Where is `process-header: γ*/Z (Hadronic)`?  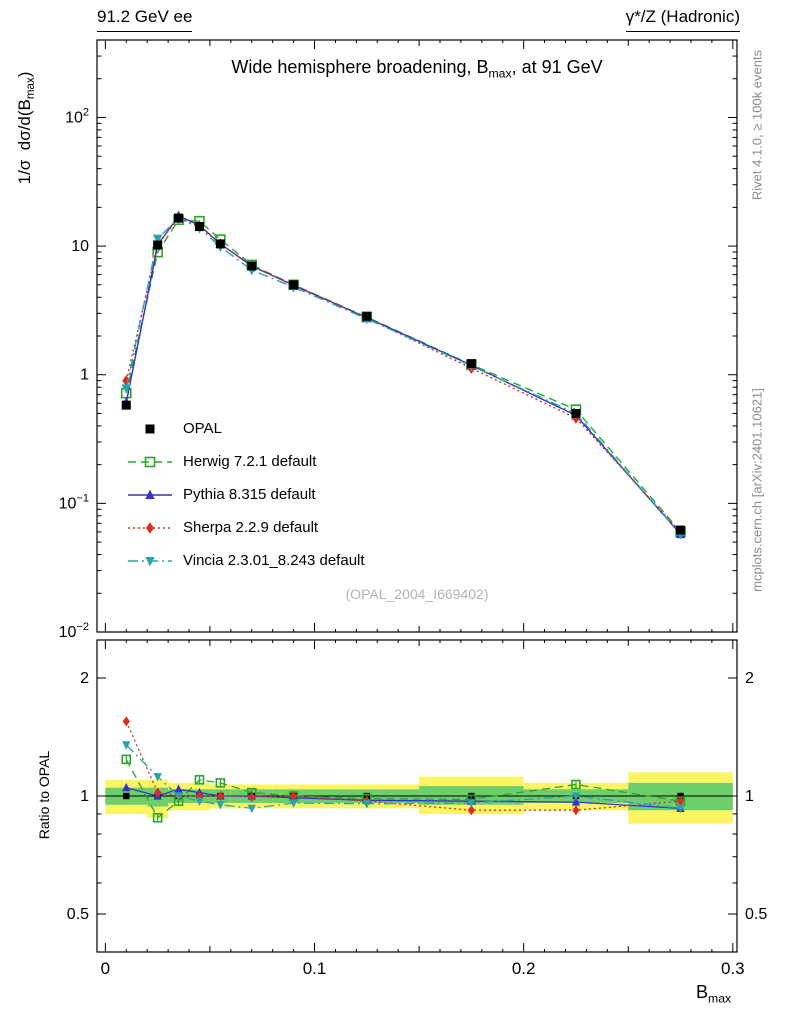
process-header: γ*/Z (Hadronic) is located at coordinates (682, 19).